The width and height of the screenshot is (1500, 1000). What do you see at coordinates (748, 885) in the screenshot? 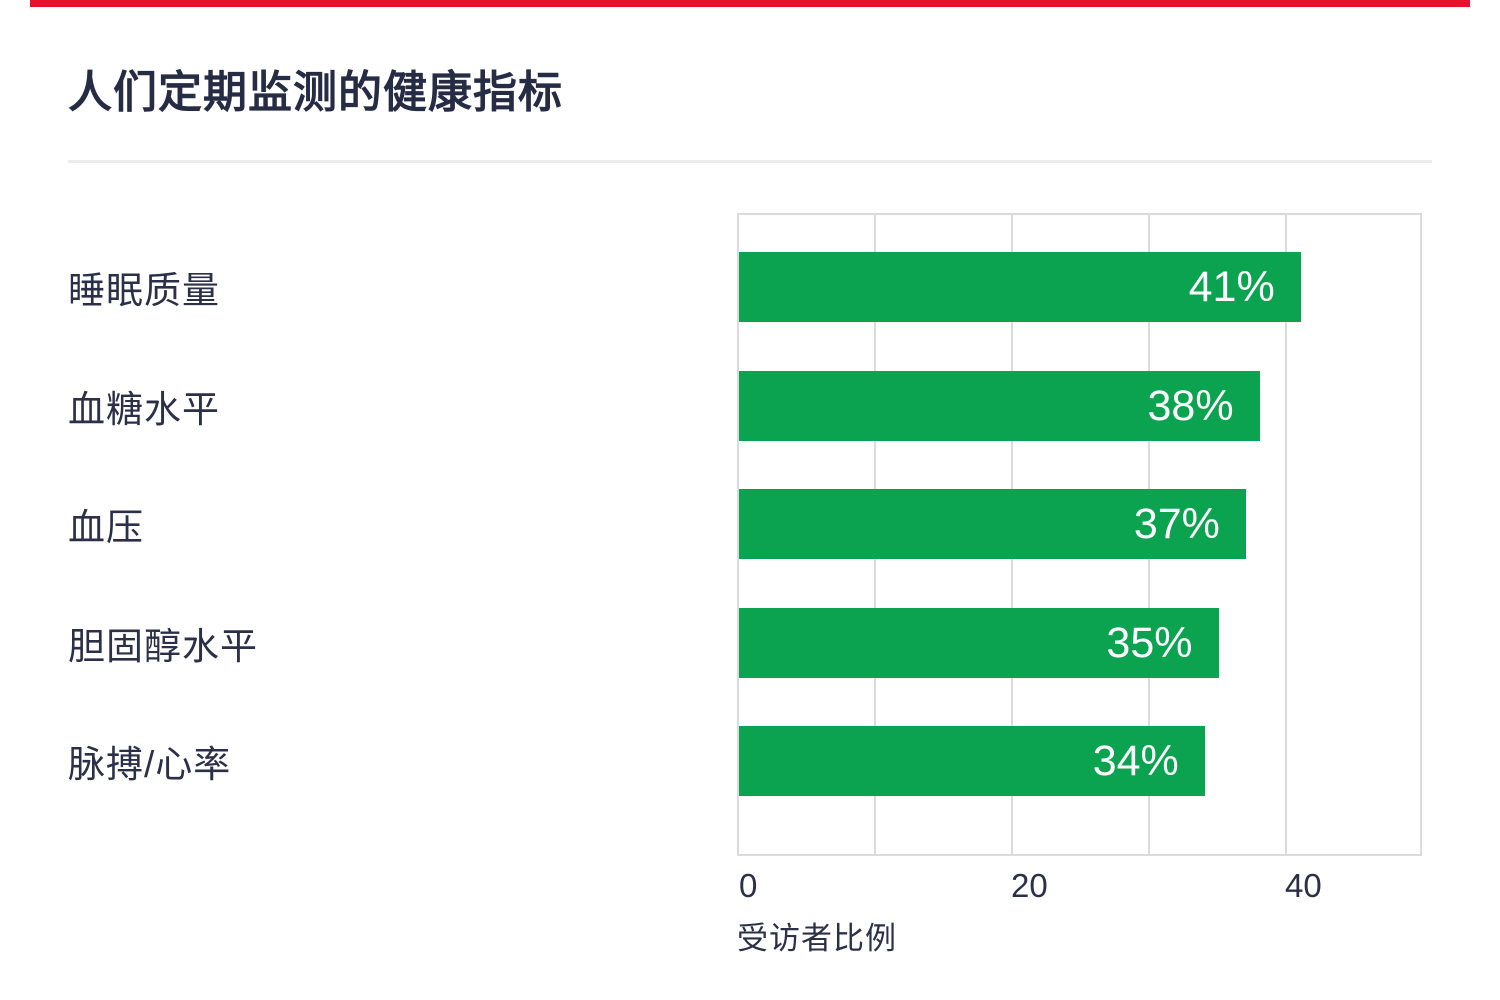
I see `x-axis-tick-0: 0` at bounding box center [748, 885].